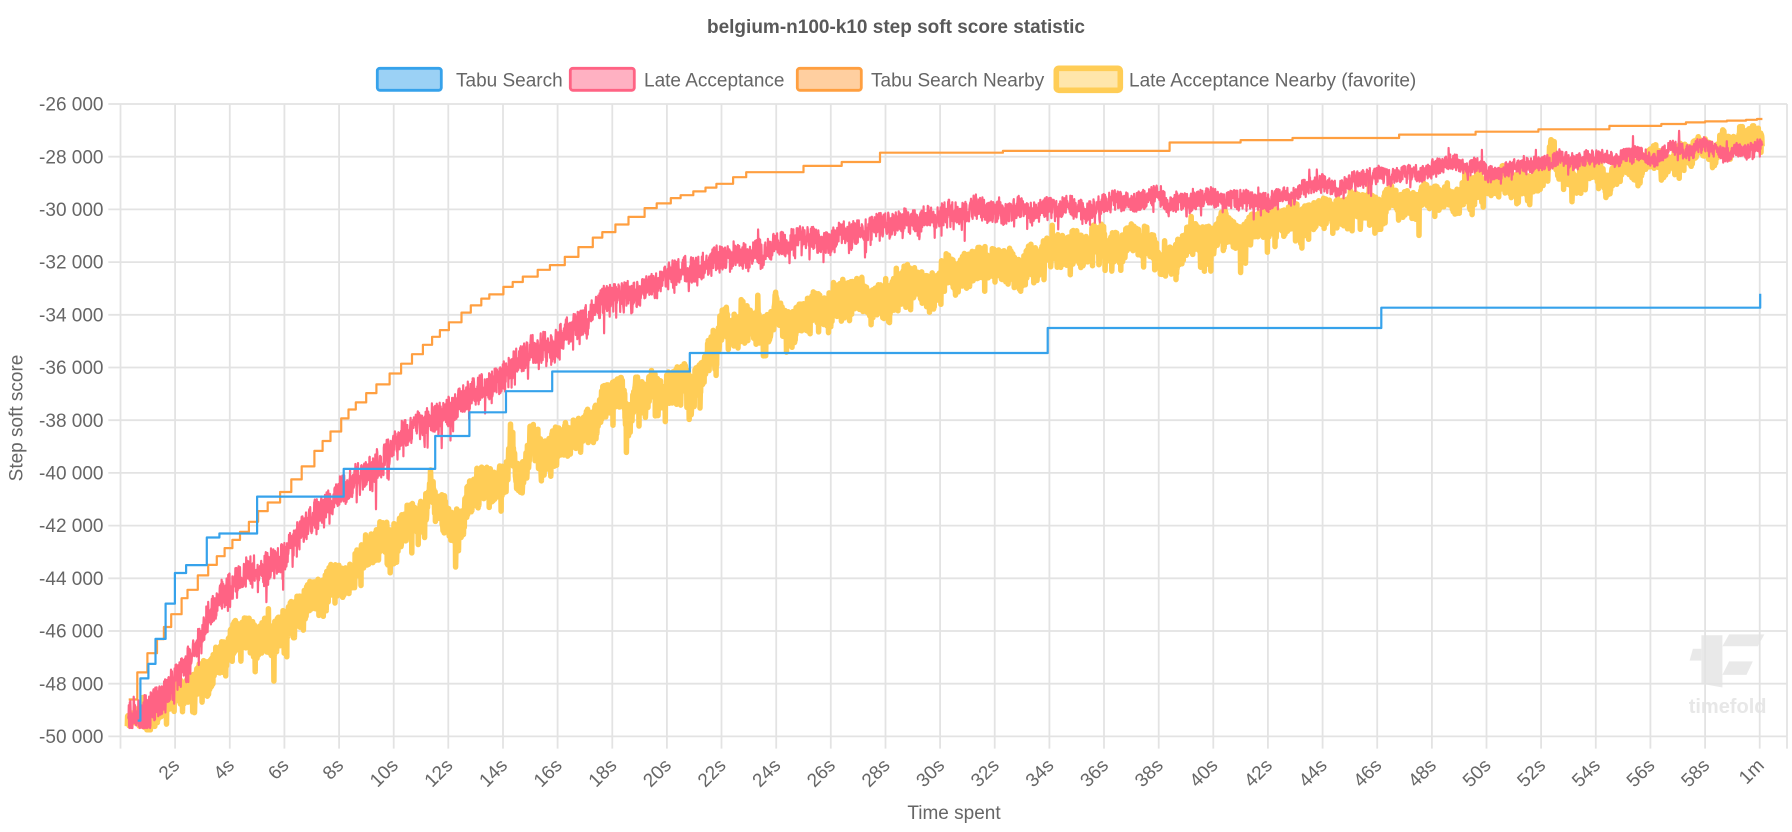  What do you see at coordinates (71, 421) in the screenshot?
I see `svg-text: -38 000` at bounding box center [71, 421].